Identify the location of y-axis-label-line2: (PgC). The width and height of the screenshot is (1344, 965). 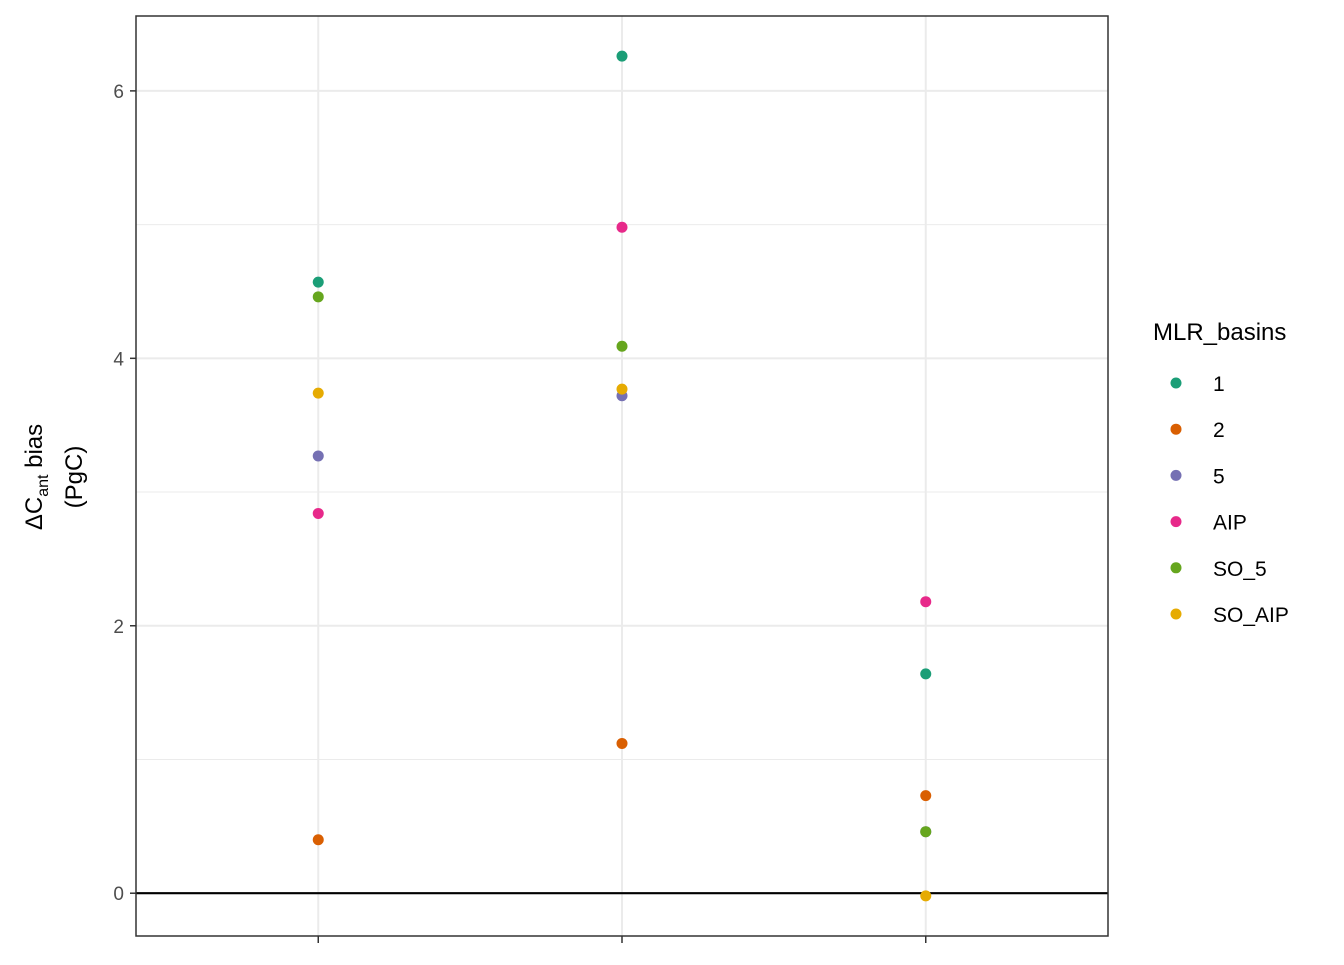
(74, 477).